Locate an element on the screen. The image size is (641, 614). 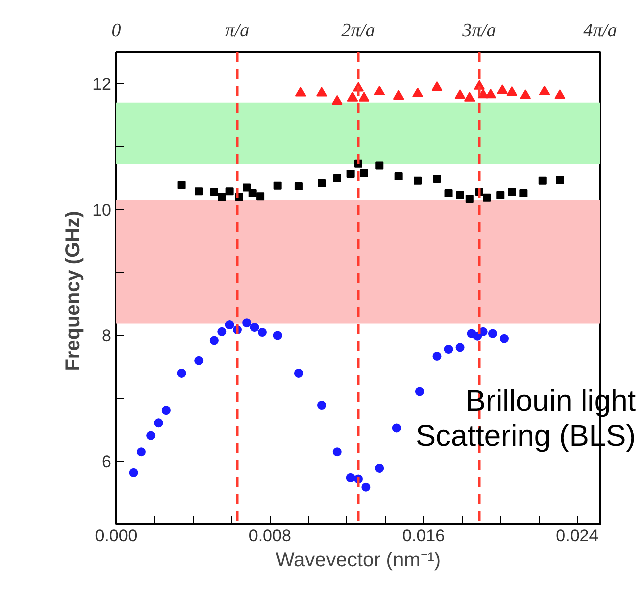
x2-tick-label: 0 is located at coordinates (117, 31).